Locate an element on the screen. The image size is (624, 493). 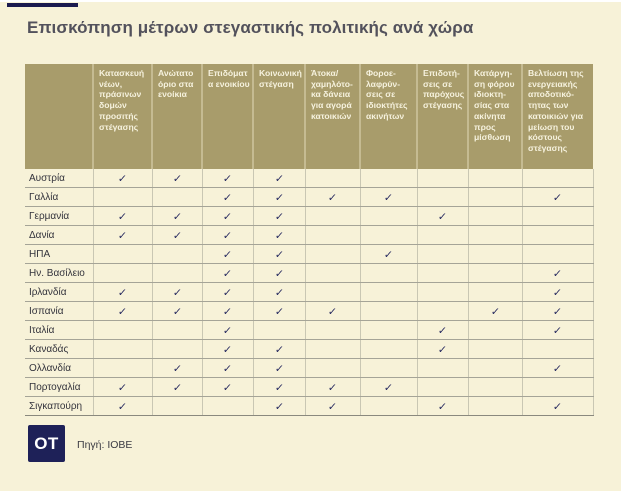
table-row: Σιγκαπούρη ✓ ✓ ✓ ✓ ✓ is located at coordinates (309, 406).